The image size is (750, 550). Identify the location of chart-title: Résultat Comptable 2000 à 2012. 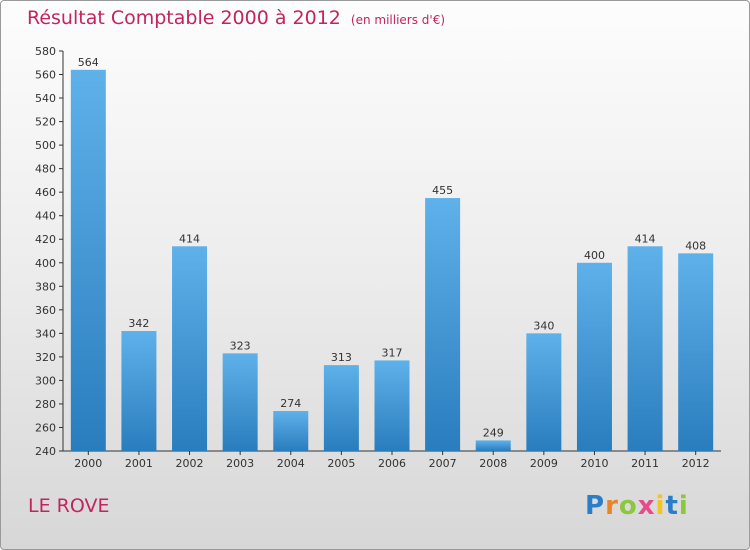
(184, 18).